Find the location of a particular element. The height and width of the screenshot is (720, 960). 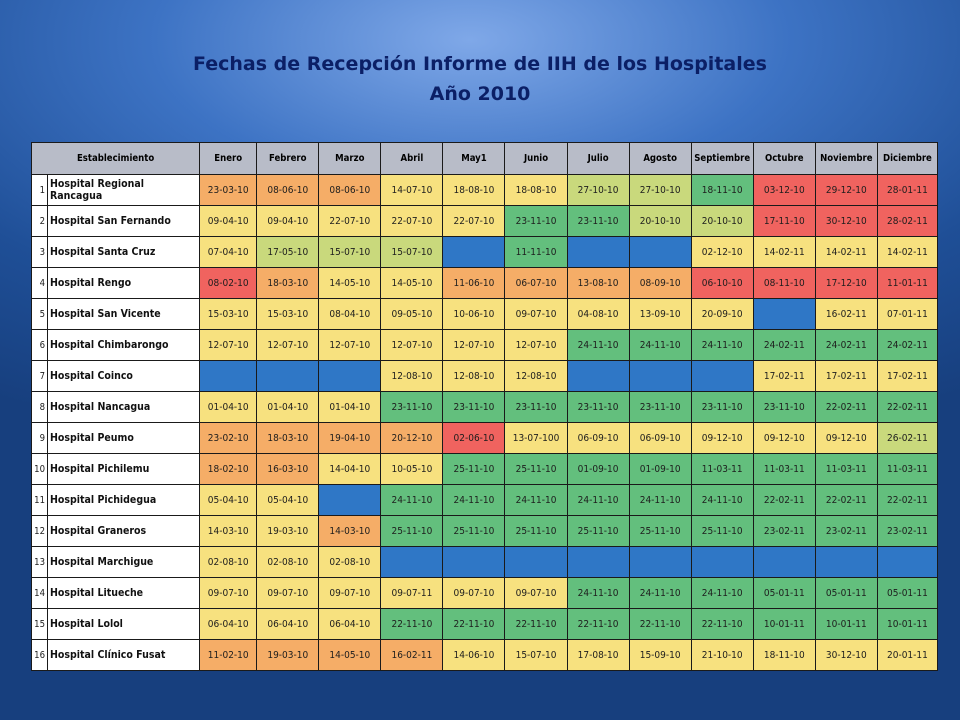

row-number: 8 is located at coordinates (39, 407).